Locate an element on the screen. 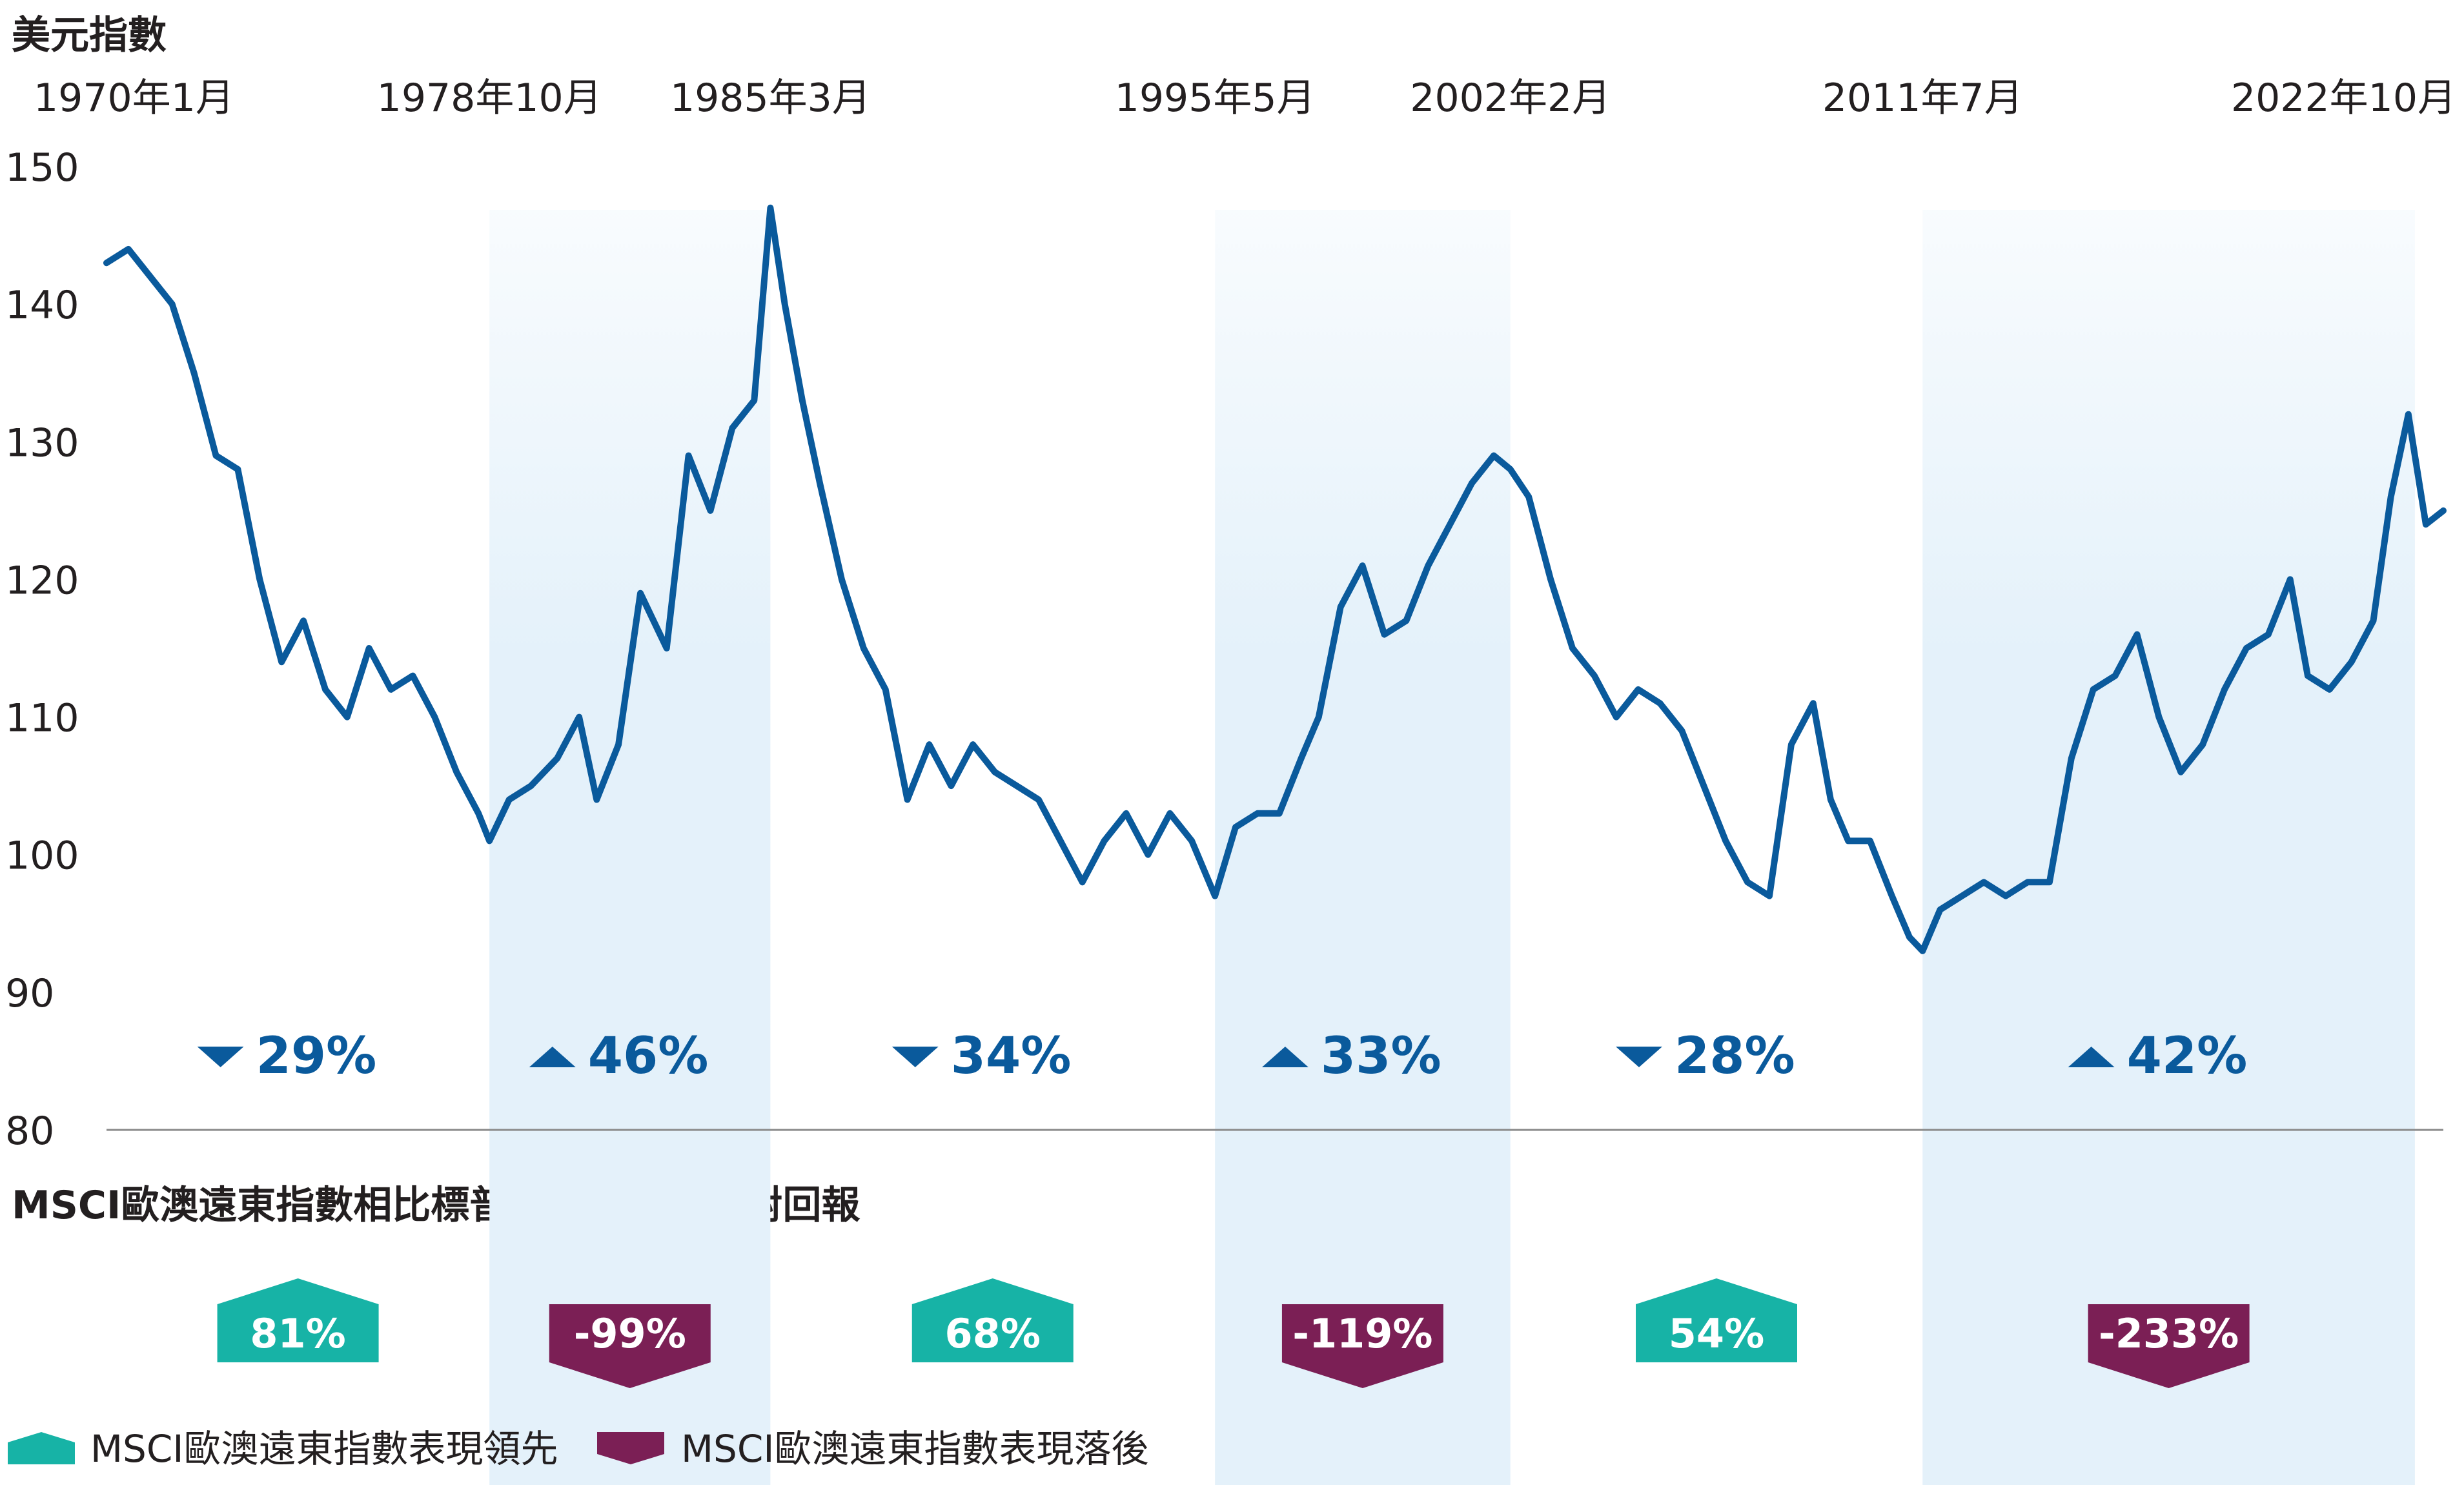 Image resolution: width=2464 pixels, height=1485 pixels. period-label: 1985年3月 is located at coordinates (770, 99).